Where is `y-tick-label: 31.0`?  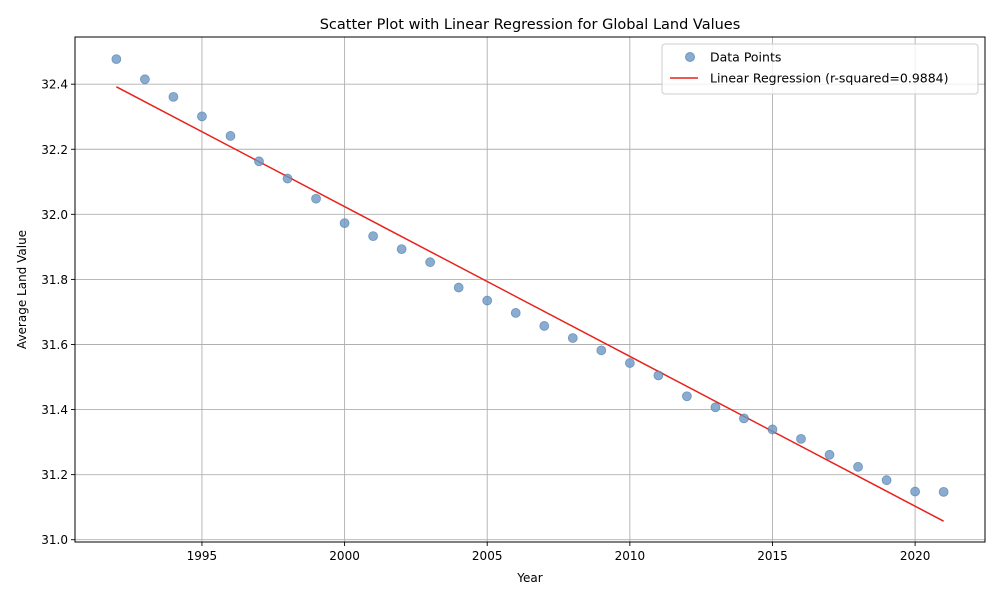
y-tick-label: 31.0 is located at coordinates (54, 540).